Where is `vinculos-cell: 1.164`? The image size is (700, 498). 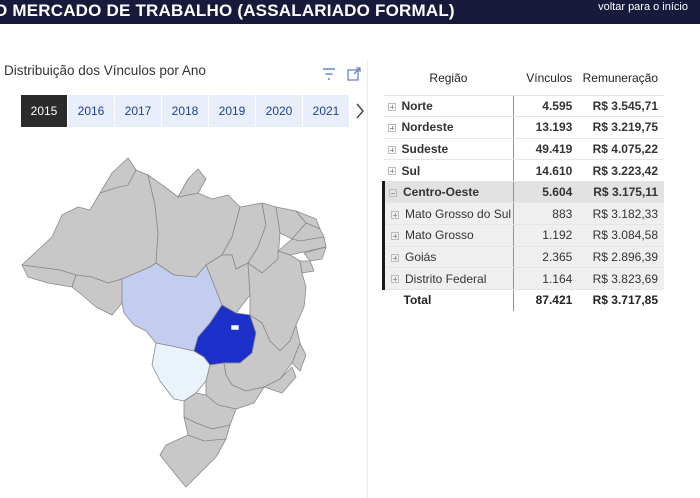
vinculos-cell: 1.164 is located at coordinates (545, 278).